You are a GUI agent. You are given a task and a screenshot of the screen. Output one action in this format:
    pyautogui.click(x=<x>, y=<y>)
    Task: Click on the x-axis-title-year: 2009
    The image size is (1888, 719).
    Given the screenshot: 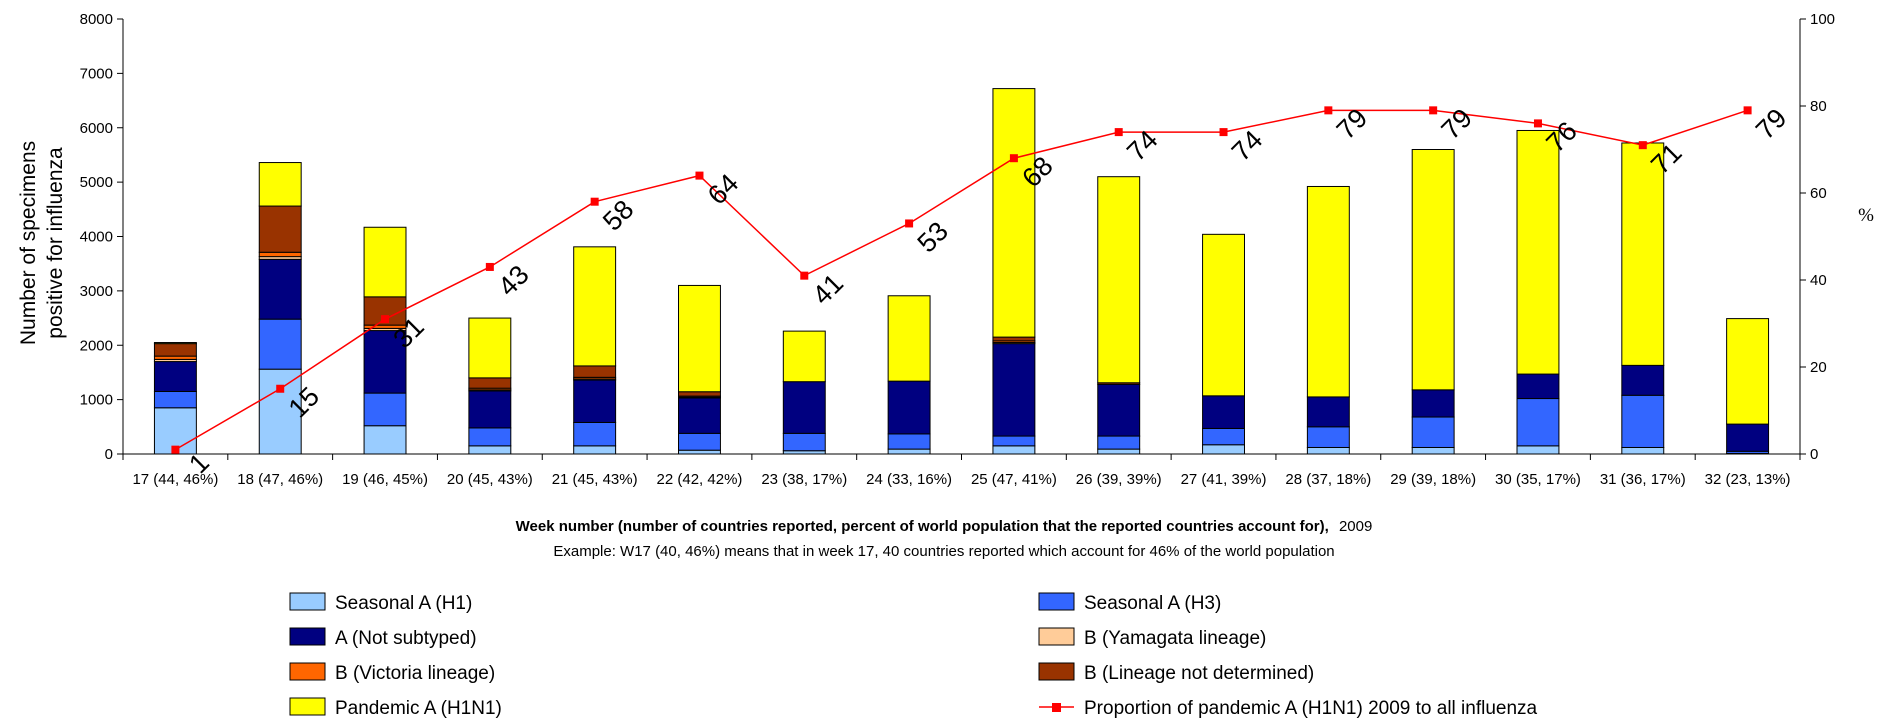 What is the action you would take?
    pyautogui.click(x=1355, y=526)
    